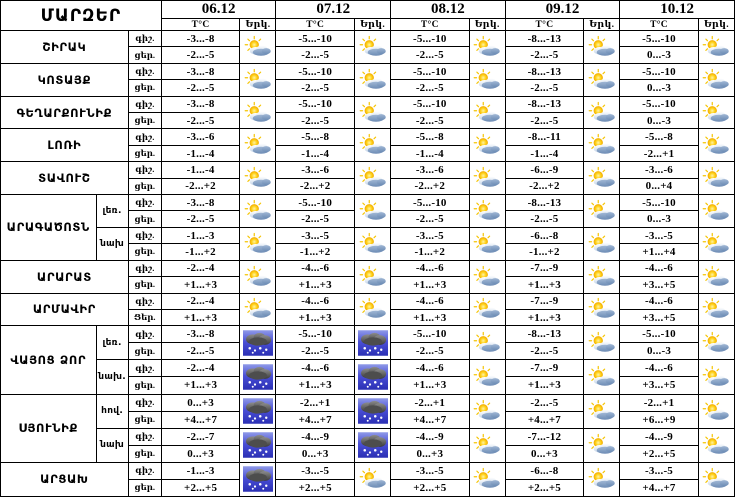 This screenshot has width=735, height=497. I want to click on subregion-label: նախ., so click(112, 377).